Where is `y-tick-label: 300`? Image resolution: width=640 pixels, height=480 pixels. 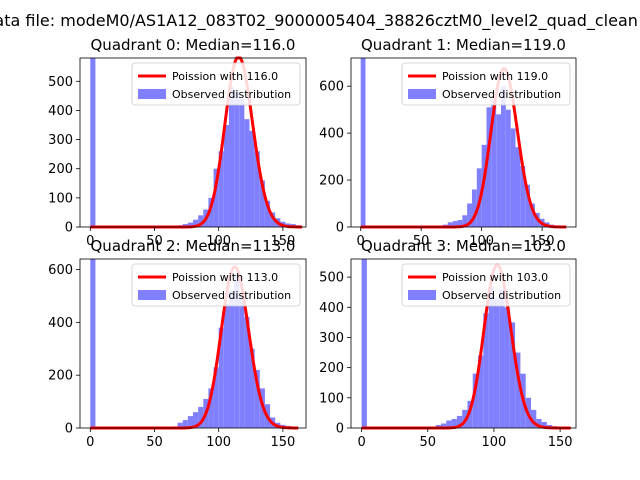
y-tick-label: 300 is located at coordinates (331, 338).